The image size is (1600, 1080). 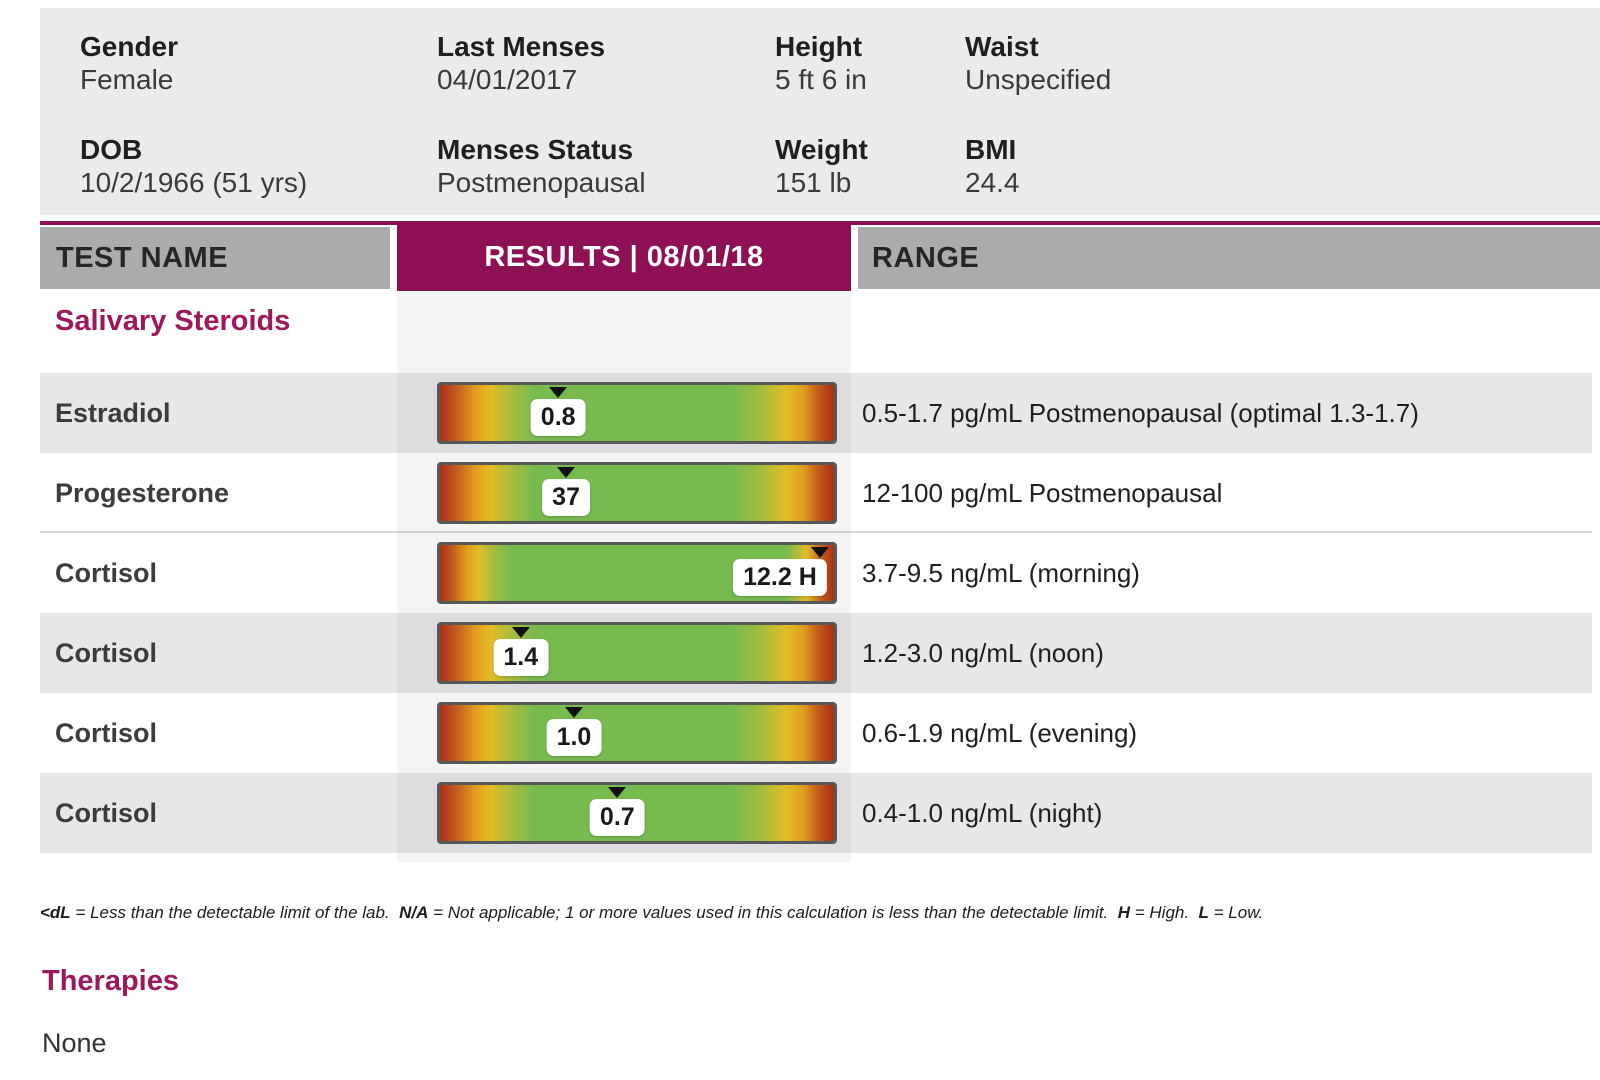 I want to click on patient-info-label: DOB, so click(x=111, y=149).